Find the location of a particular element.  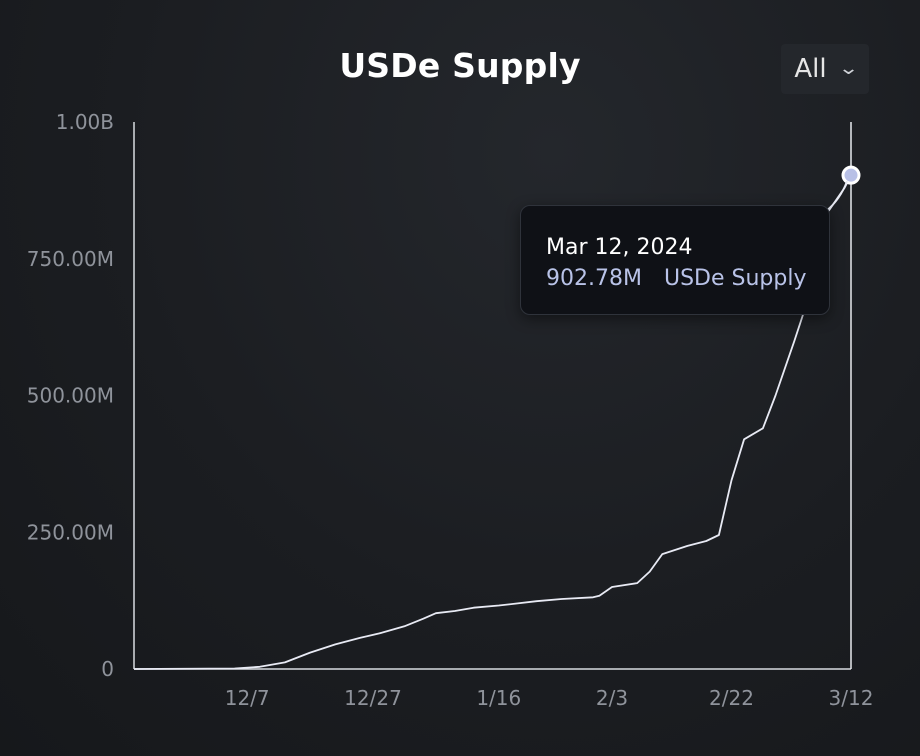

tooltip-row: 902.78M USDe Supply is located at coordinates (687, 279).